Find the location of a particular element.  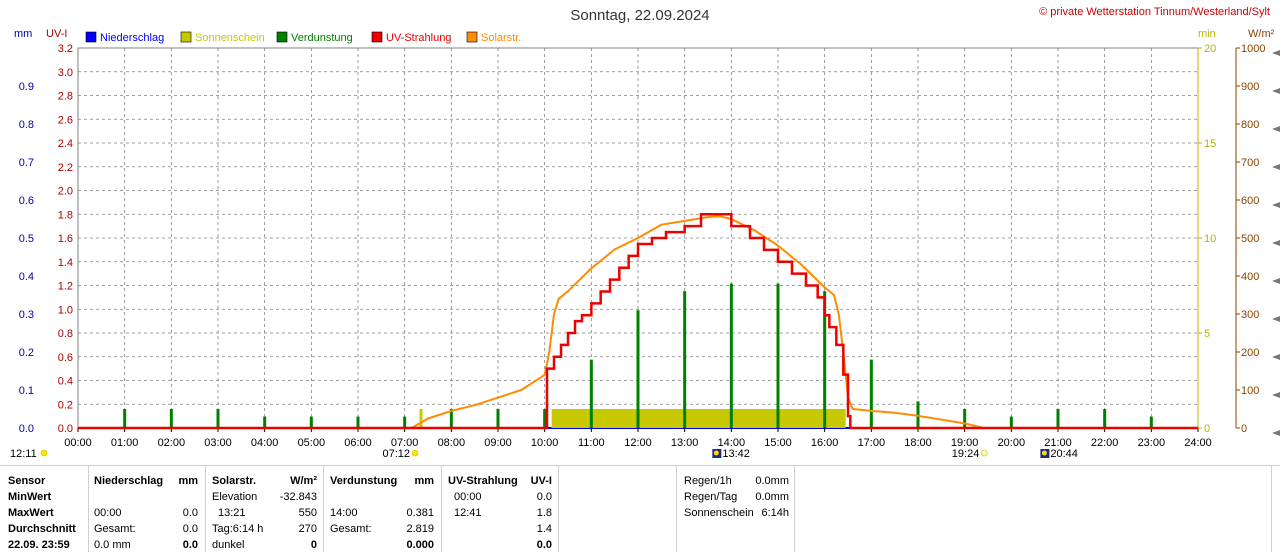

stats-value: Gesamt: is located at coordinates (351, 529).